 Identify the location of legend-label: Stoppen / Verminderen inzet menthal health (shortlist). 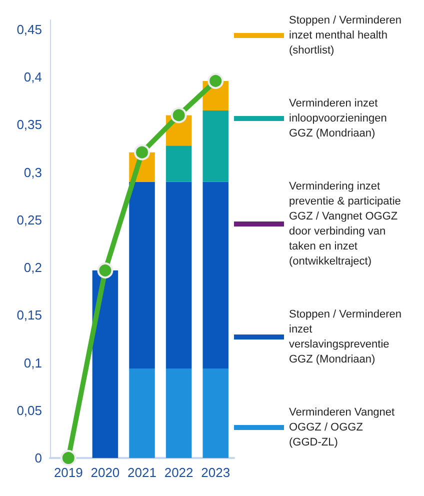
(347, 35).